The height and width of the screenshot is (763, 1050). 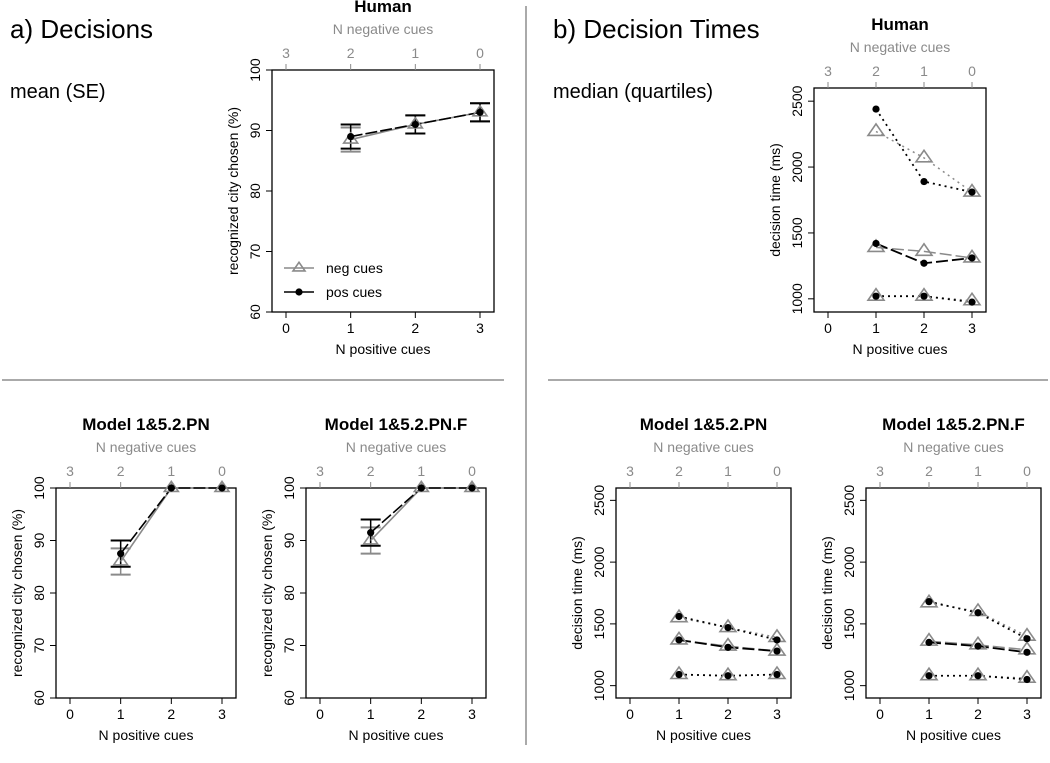 I want to click on legend-neg-label: neg cues, so click(x=354, y=268).